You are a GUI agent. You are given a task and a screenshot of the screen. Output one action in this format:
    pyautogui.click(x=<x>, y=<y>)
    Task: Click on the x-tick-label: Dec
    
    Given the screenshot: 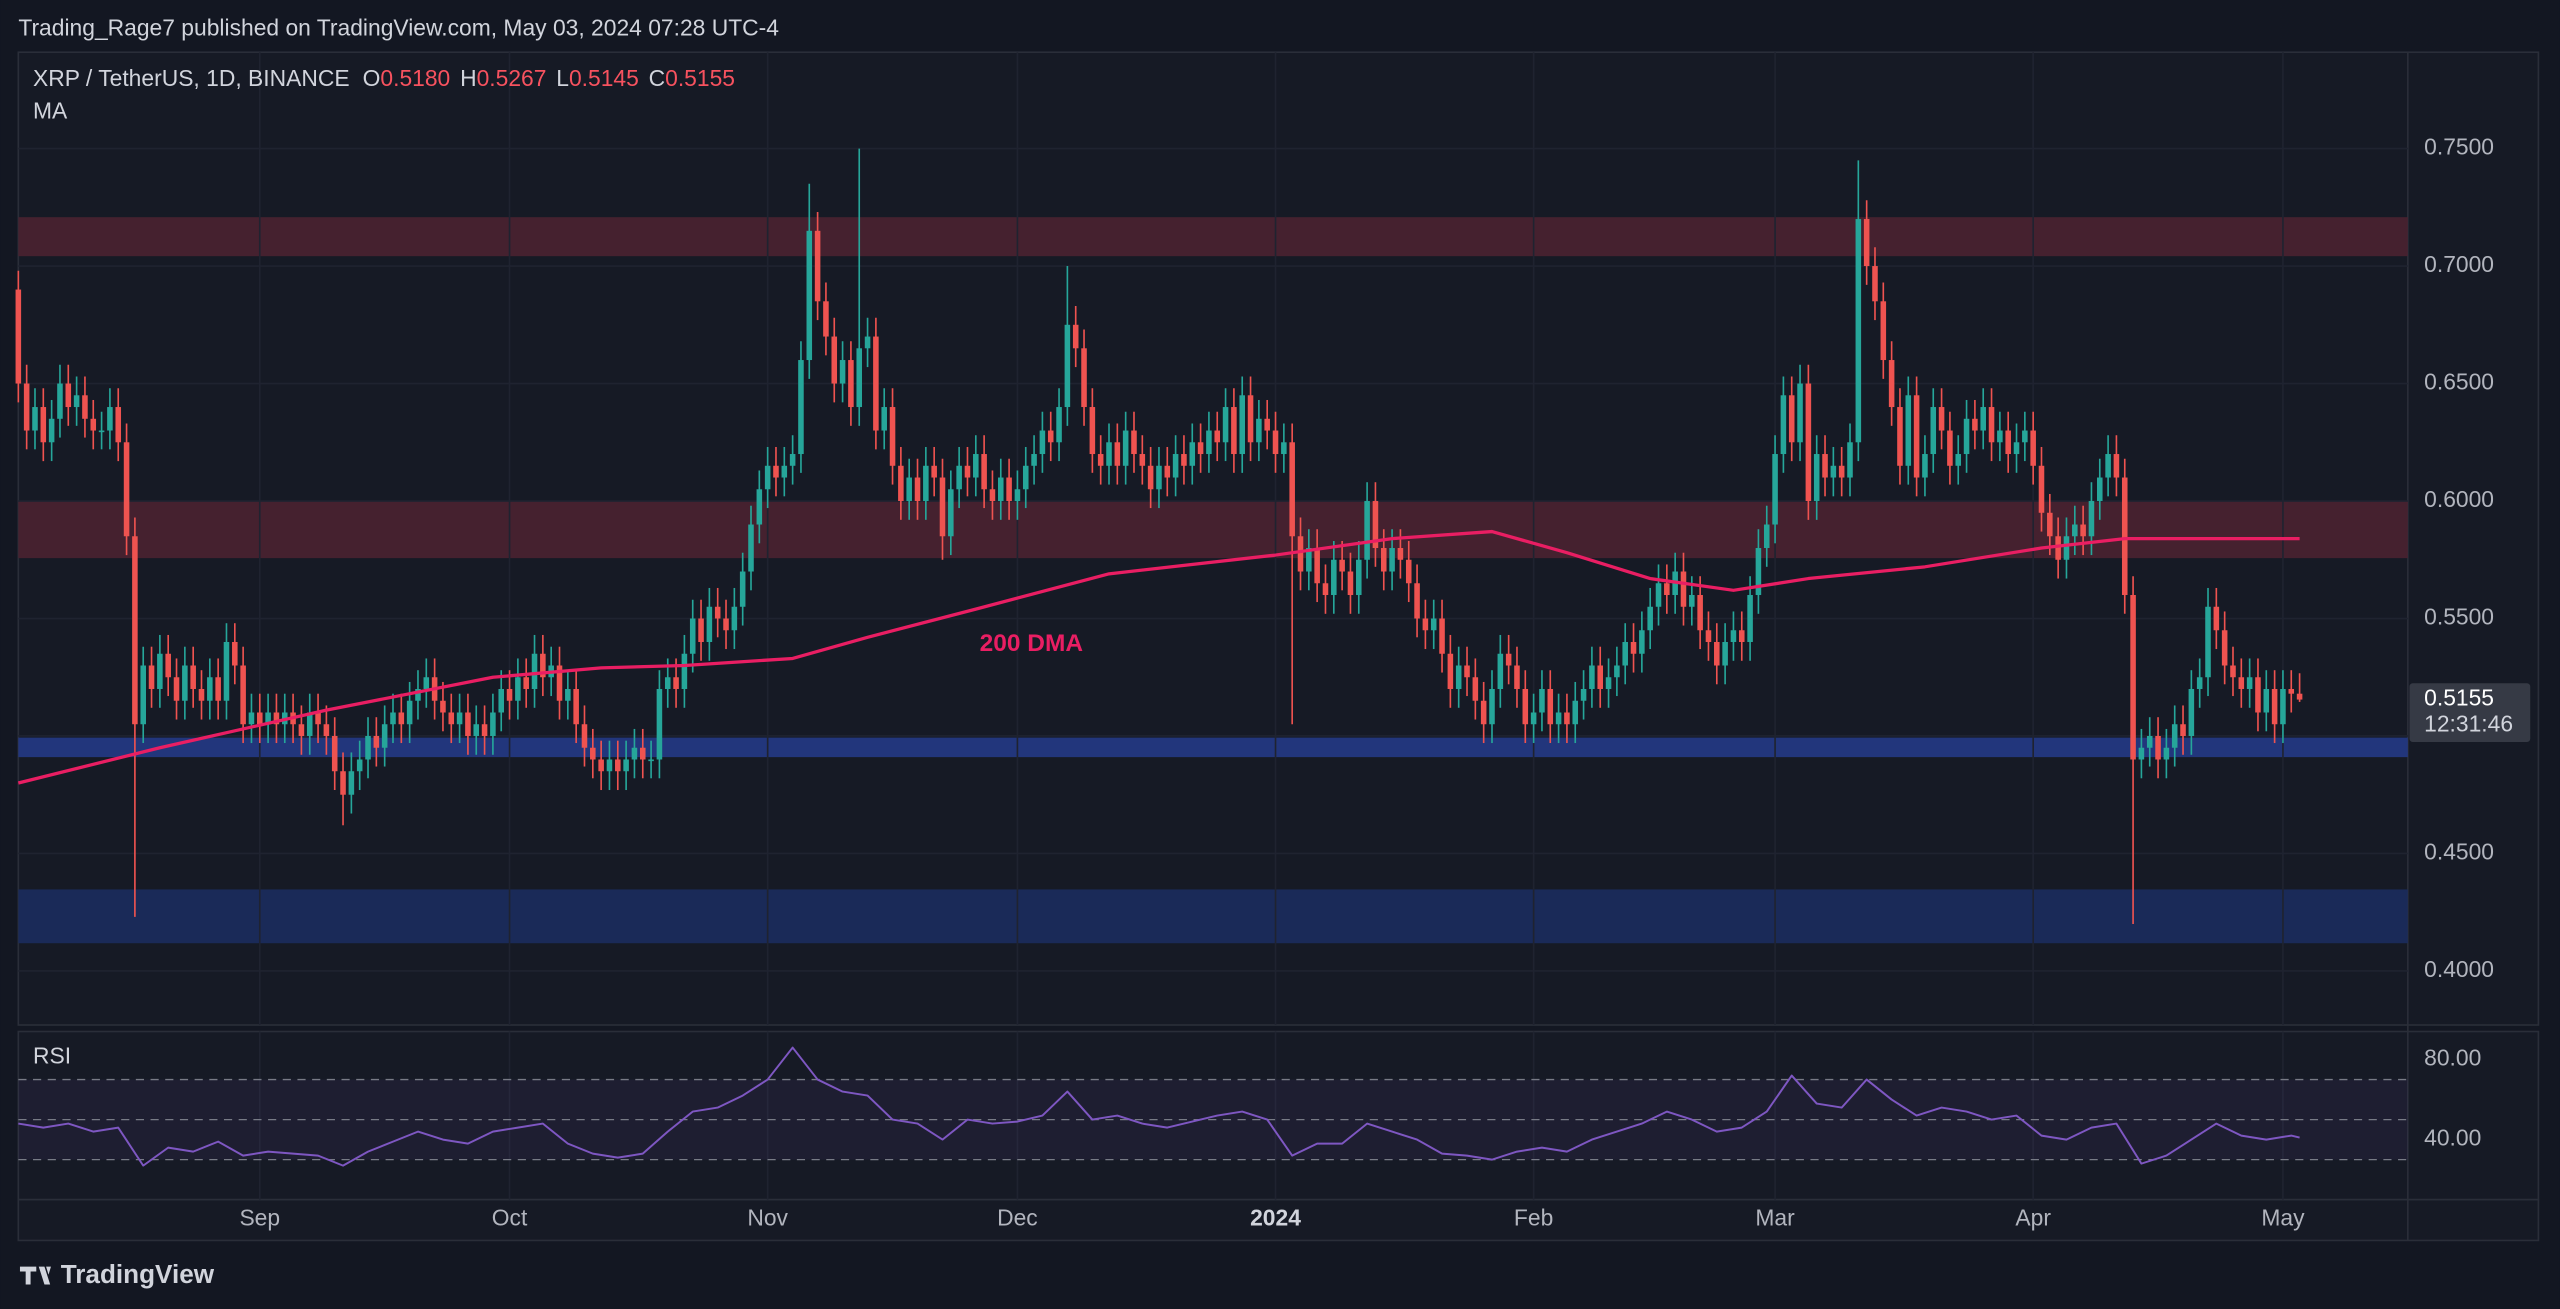 What is the action you would take?
    pyautogui.click(x=1017, y=1217)
    